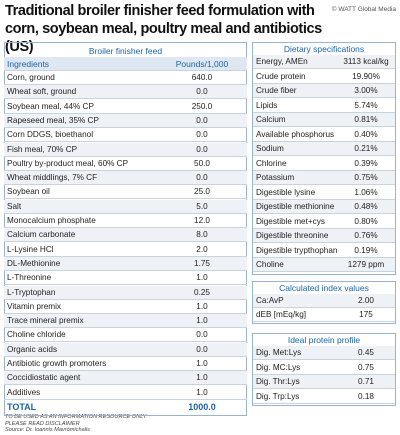 Image resolution: width=400 pixels, height=435 pixels. Describe the element at coordinates (366, 177) in the screenshot. I see `row-value: 0.75%` at that location.